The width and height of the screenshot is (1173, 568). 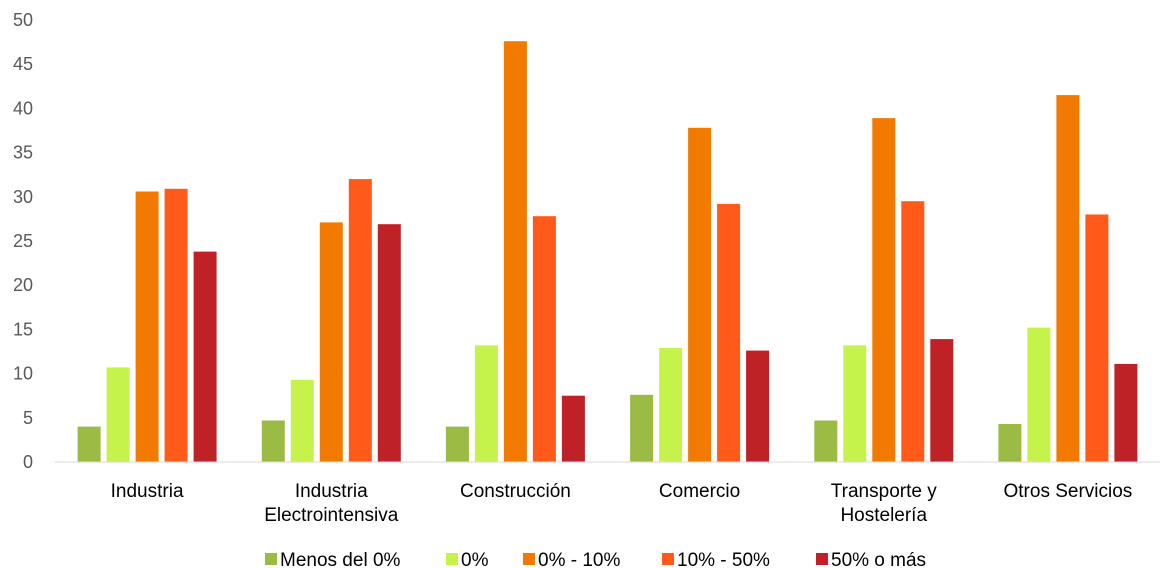 I want to click on y-tick-label: 30, so click(x=23, y=197).